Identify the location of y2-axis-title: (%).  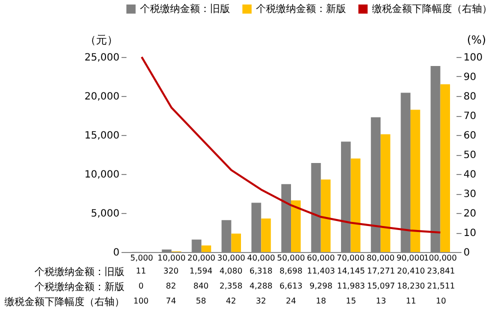
(476, 40).